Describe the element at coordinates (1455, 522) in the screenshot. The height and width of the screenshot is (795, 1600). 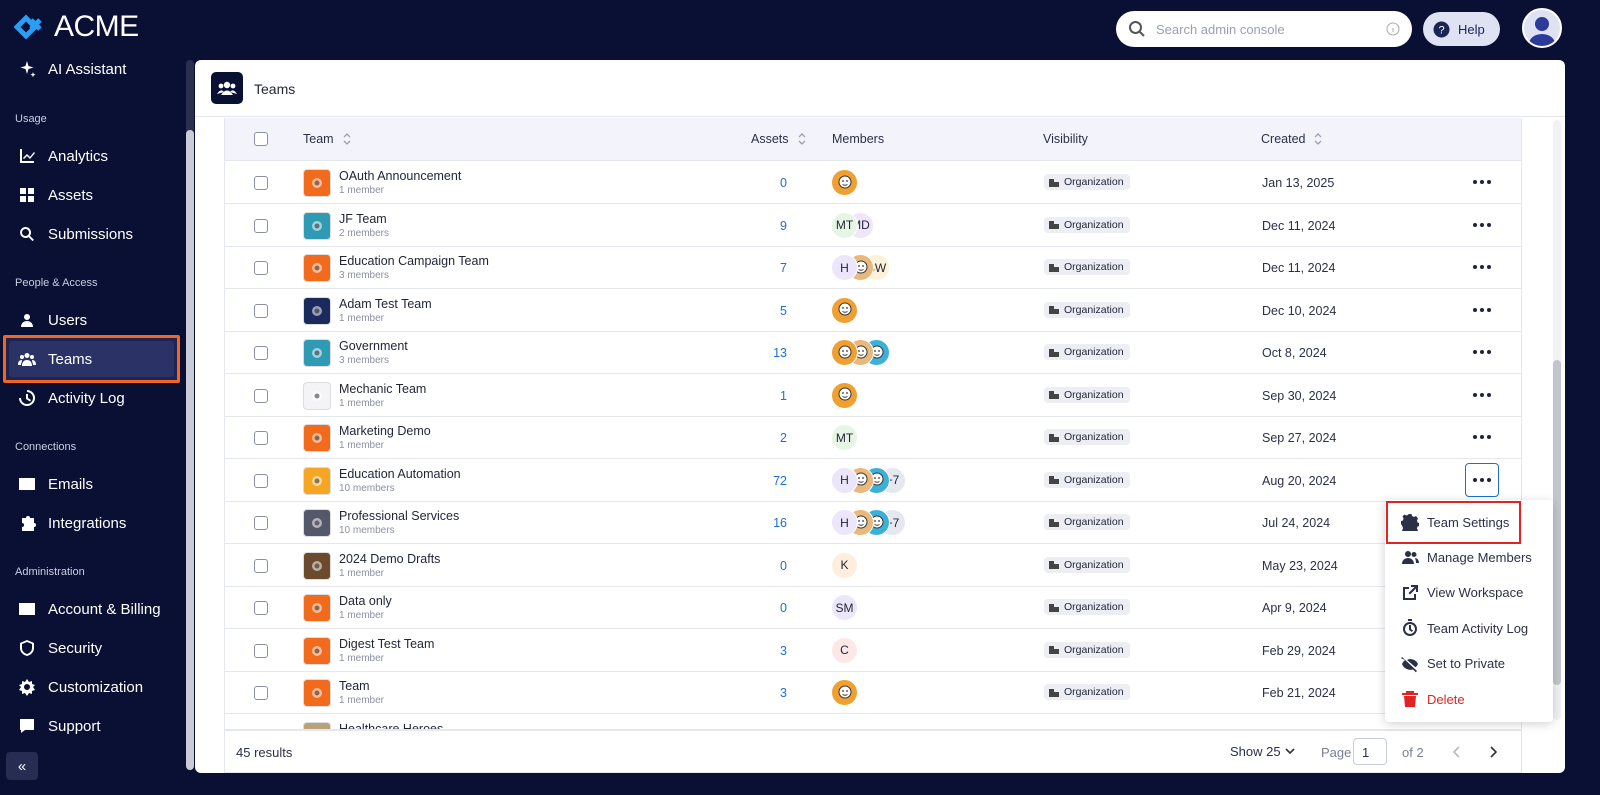
I see `menu-item: Team Settings` at that location.